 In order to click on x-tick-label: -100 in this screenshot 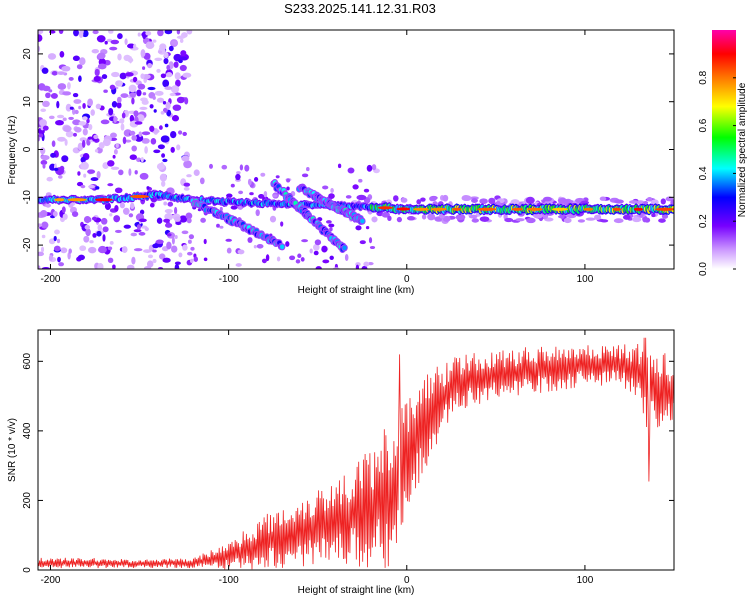, I will do `click(229, 580)`.